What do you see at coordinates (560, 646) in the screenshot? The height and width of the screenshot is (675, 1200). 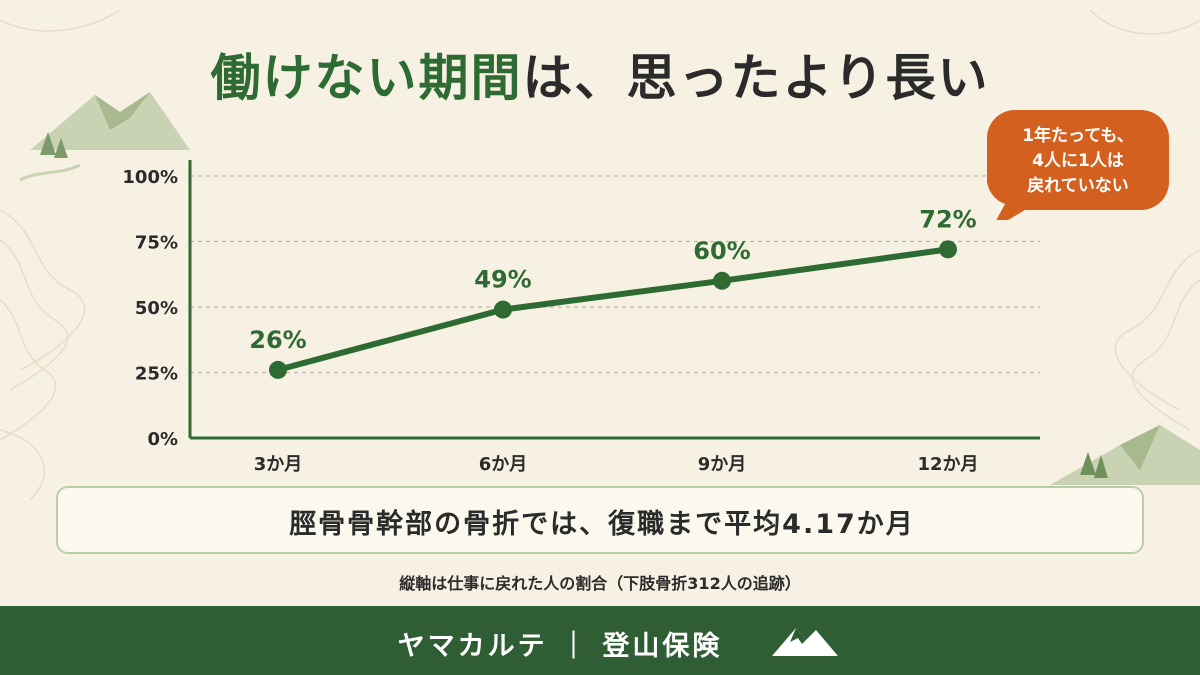 I see `footer-text: ヤマカルテ ｜ 登山保険` at bounding box center [560, 646].